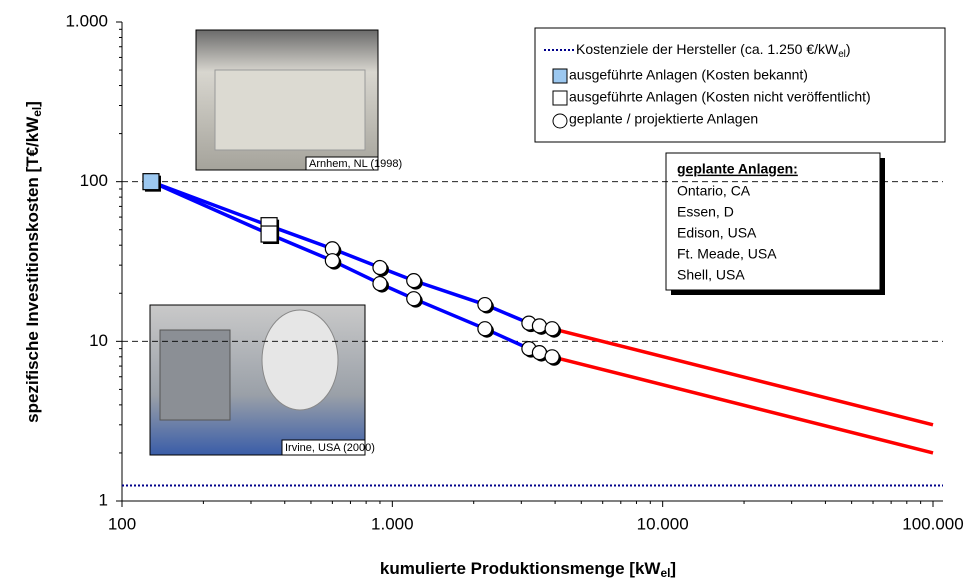  What do you see at coordinates (688, 75) in the screenshot?
I see `legend-label: ausgeführte Anlagen (Kosten bekannt)` at bounding box center [688, 75].